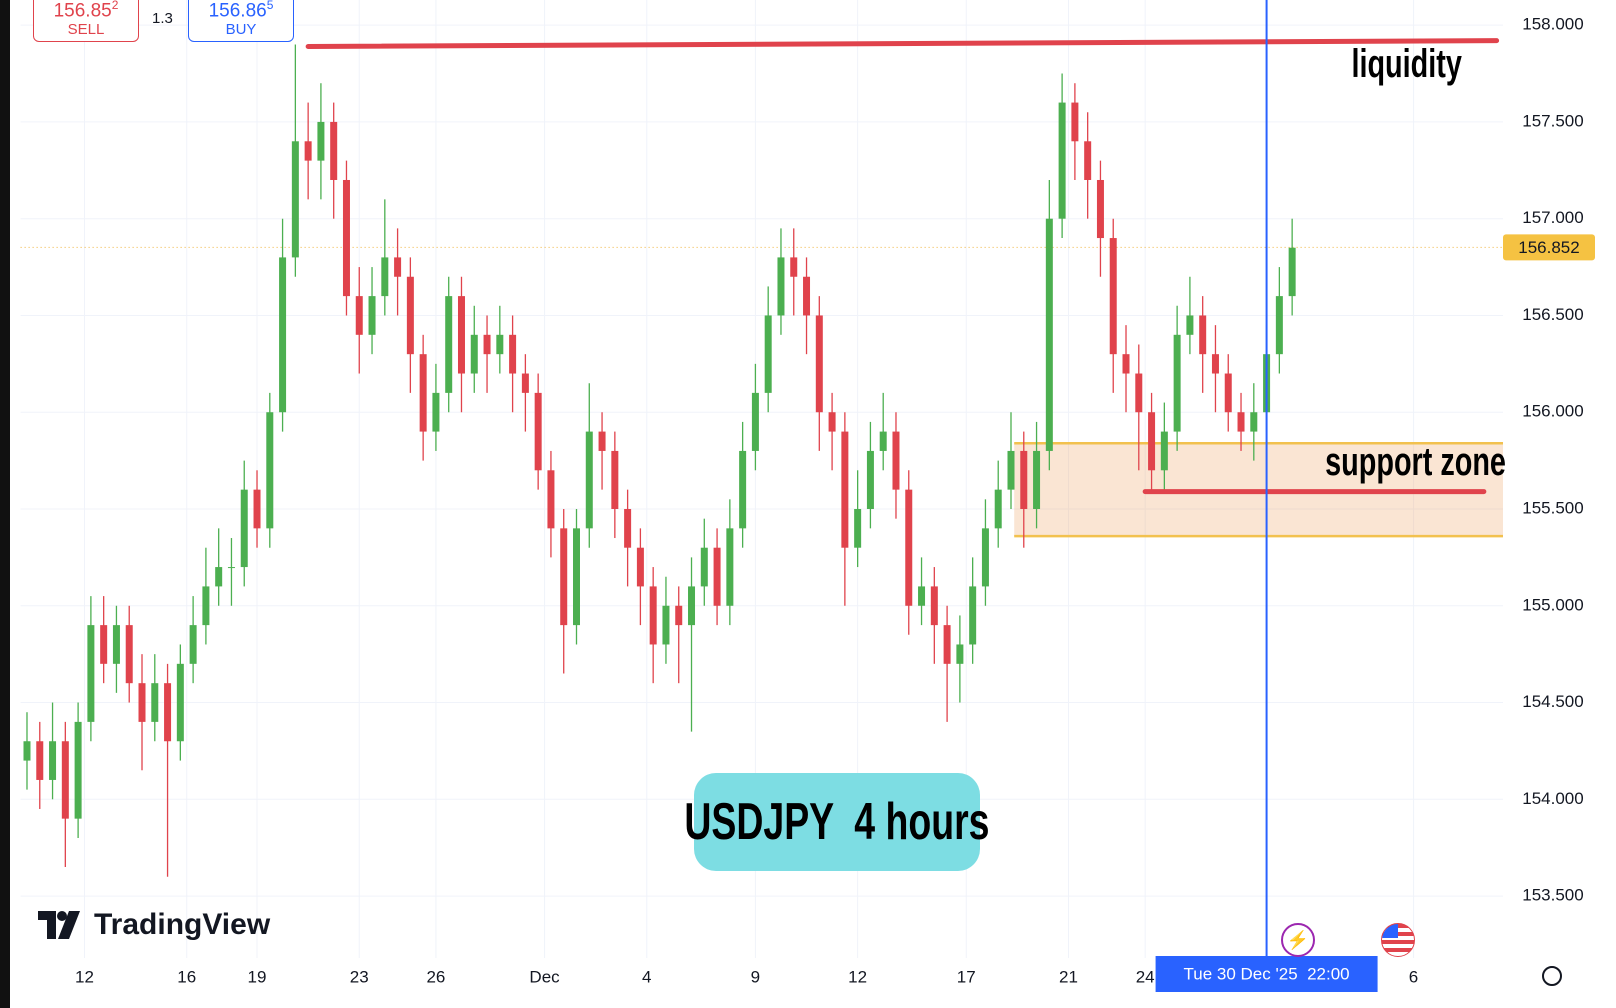 The width and height of the screenshot is (1616, 1008). I want to click on crosshair-label: Tue 30 Dec '25 22:00, so click(1267, 973).